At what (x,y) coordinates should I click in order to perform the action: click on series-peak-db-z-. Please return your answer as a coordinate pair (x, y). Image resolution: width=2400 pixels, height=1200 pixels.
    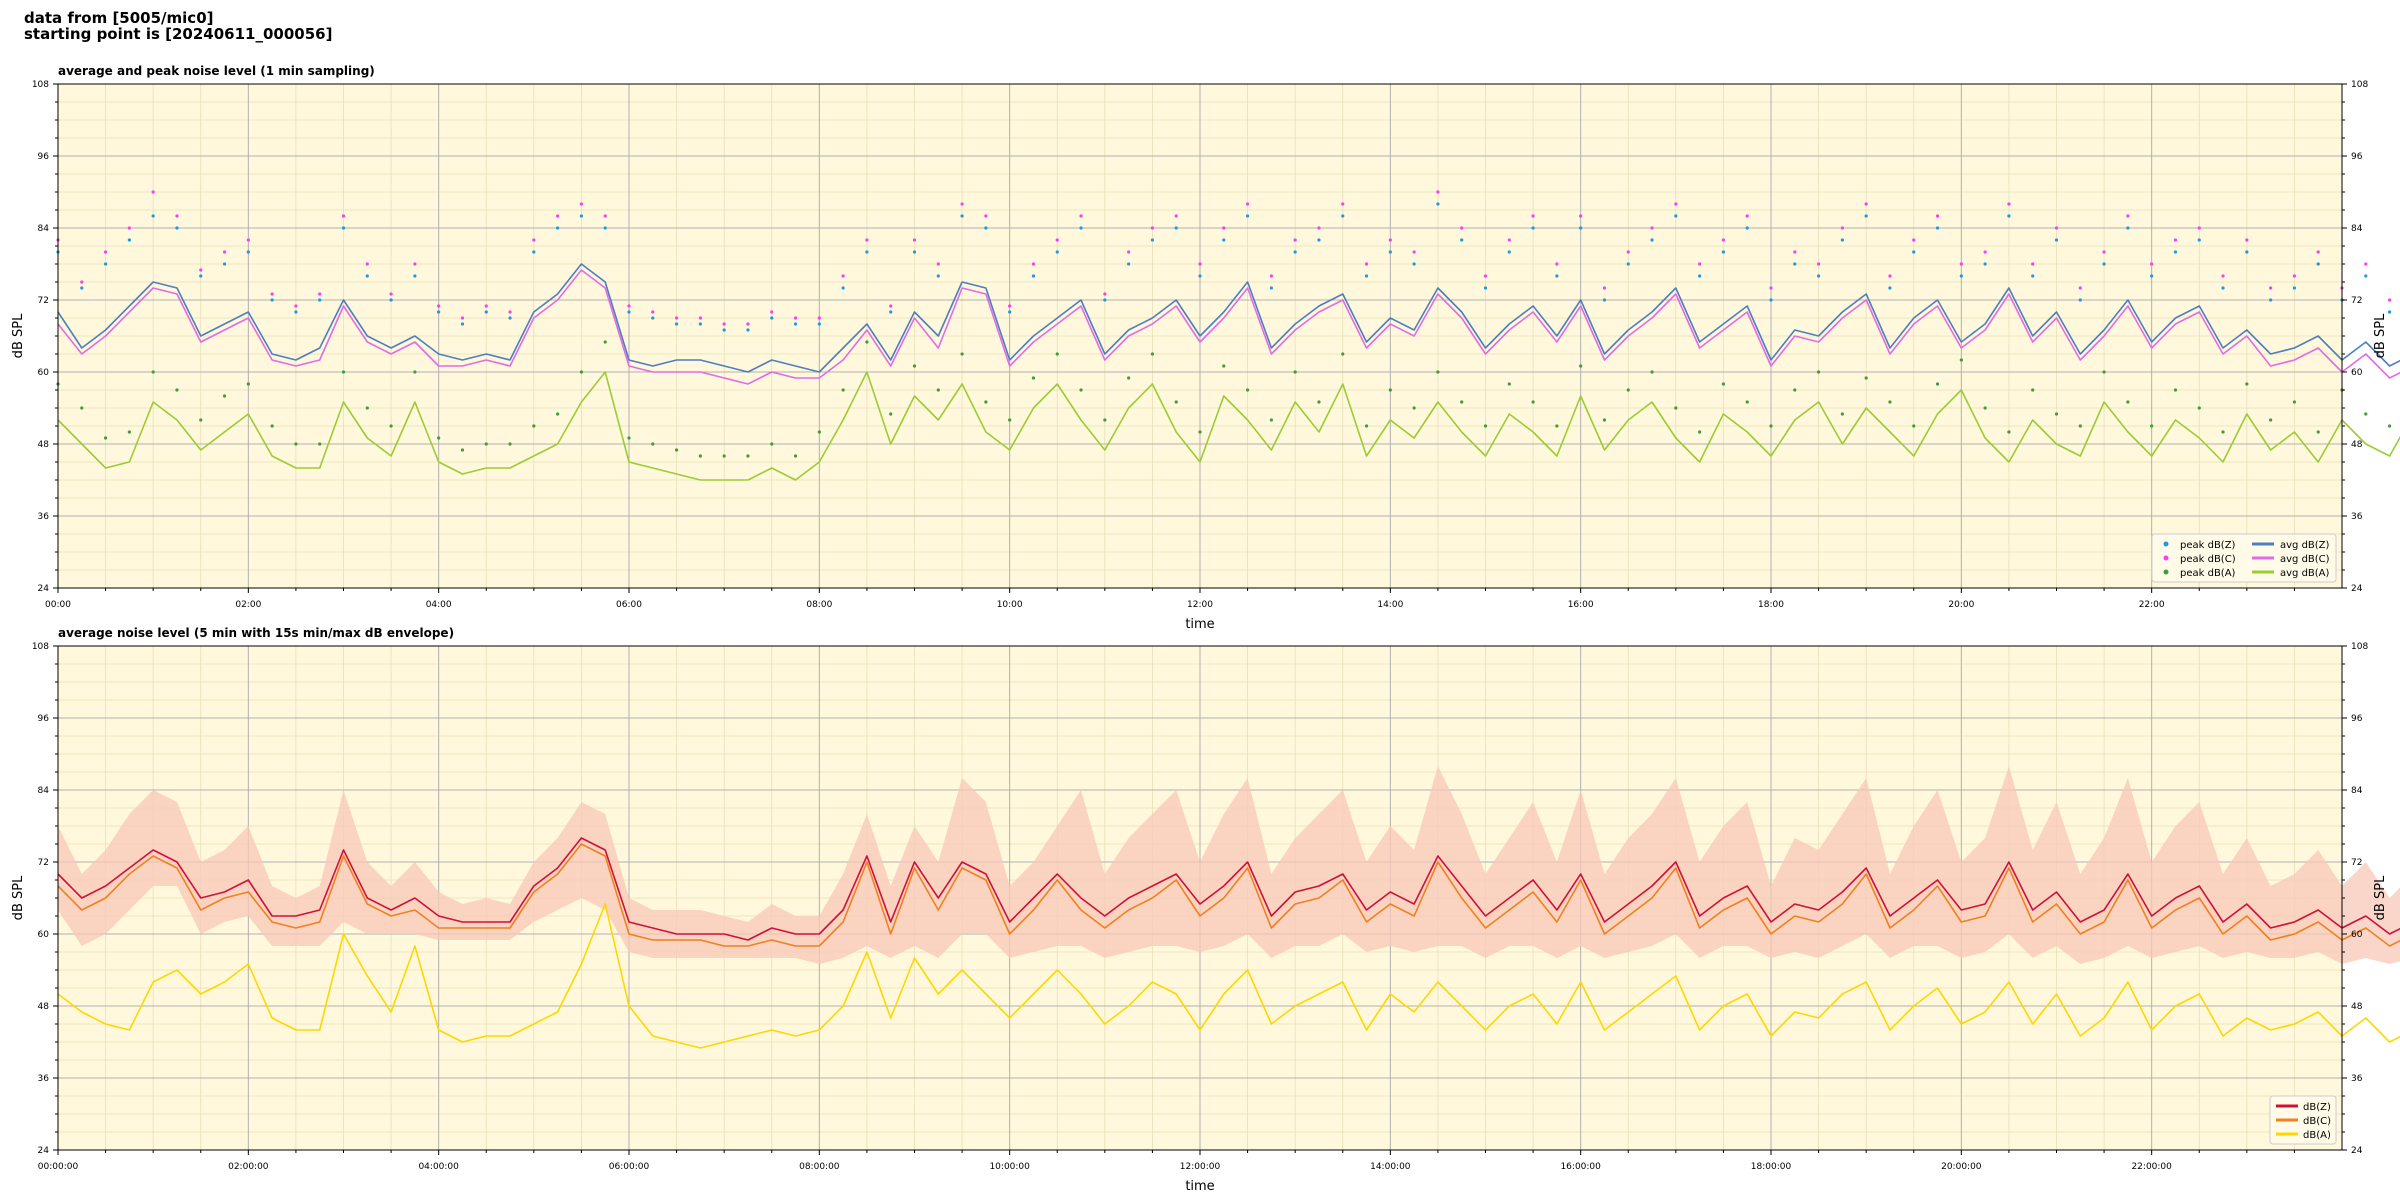
    Looking at the image, I should click on (1224, 267).